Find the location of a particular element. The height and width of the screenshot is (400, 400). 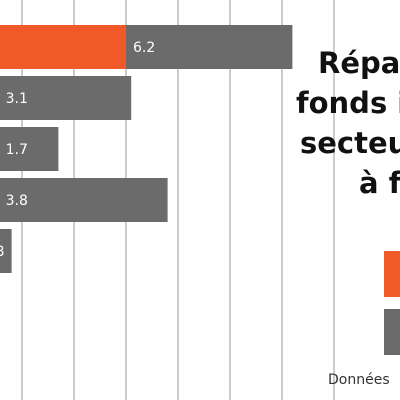

bar-segment-orange is located at coordinates (63, 47).